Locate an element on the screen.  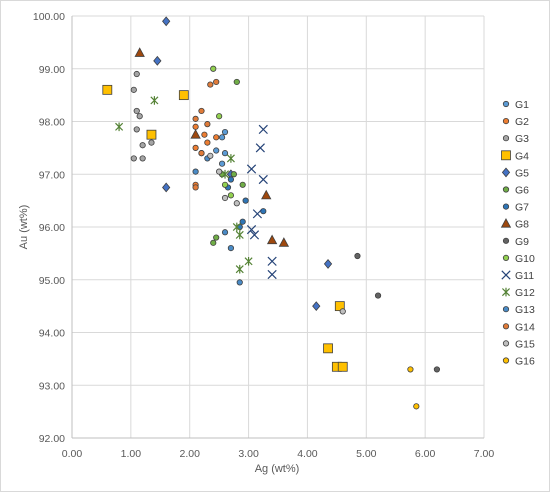
legend-label: G7 is located at coordinates (522, 208).